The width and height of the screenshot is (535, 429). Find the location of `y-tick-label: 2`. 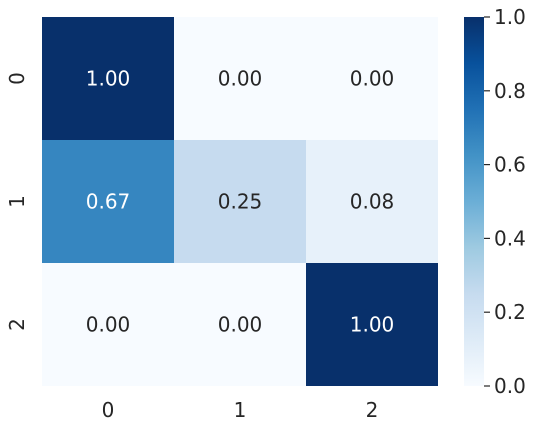

y-tick-label: 2 is located at coordinates (17, 324).